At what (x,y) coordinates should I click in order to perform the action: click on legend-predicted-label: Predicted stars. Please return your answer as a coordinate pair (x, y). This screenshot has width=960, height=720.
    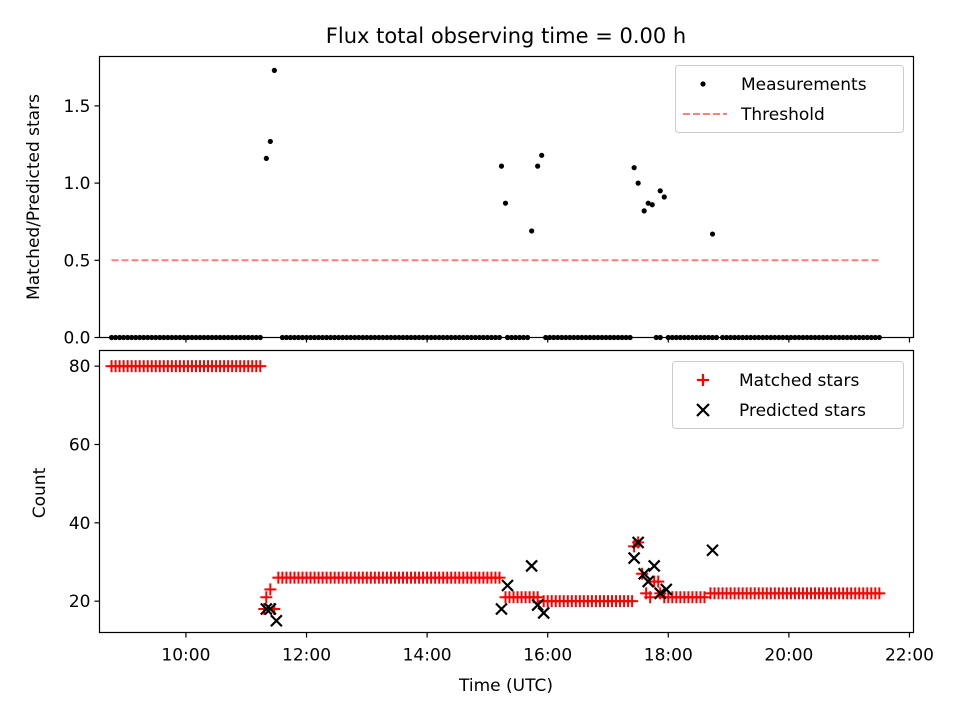
    Looking at the image, I should click on (802, 411).